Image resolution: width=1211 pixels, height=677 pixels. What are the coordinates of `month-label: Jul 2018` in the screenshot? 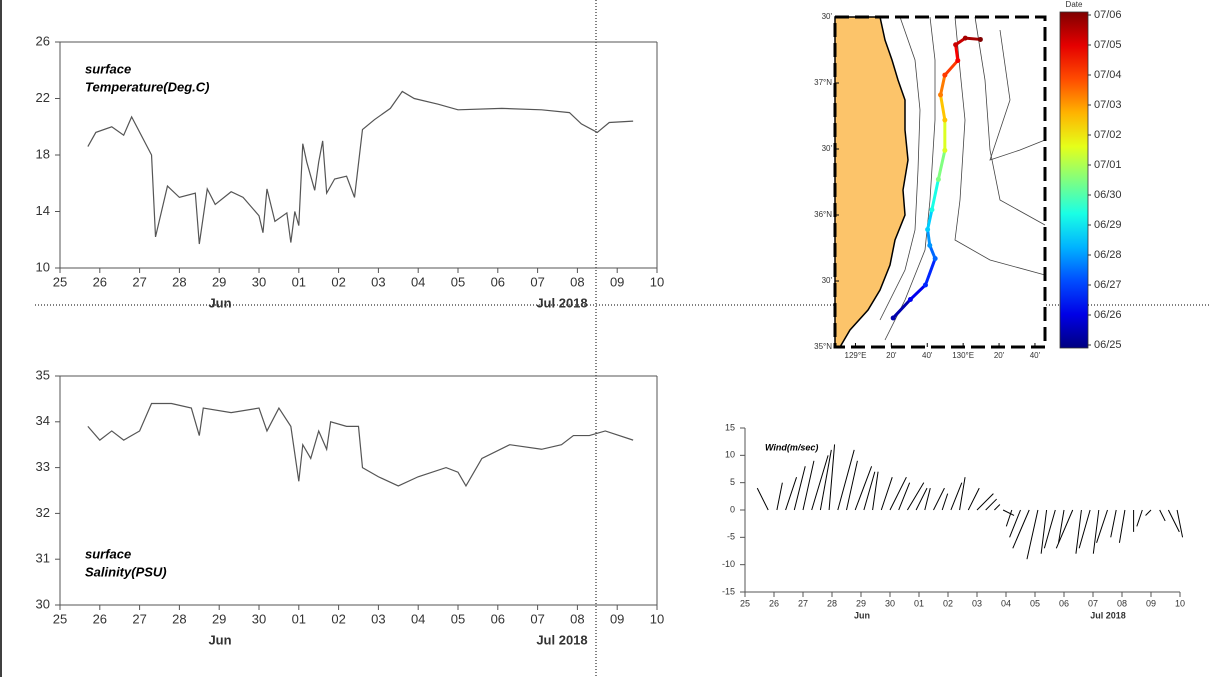 It's located at (561, 302).